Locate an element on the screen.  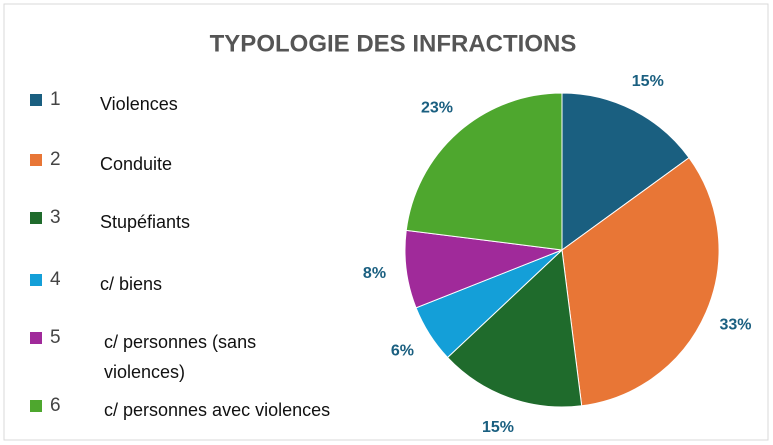
legend-label: c/ biens is located at coordinates (131, 284).